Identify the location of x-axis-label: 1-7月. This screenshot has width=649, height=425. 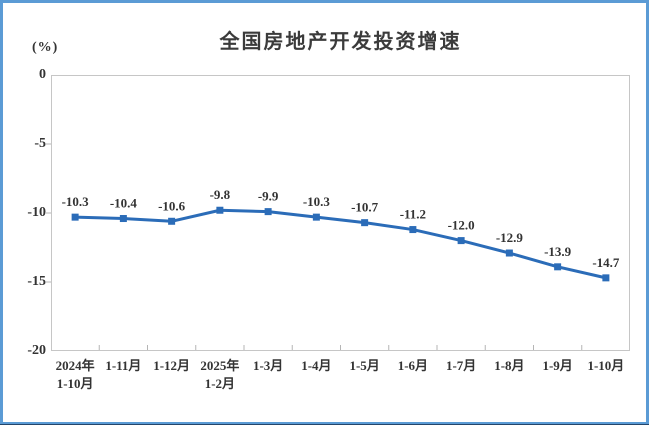
(461, 365).